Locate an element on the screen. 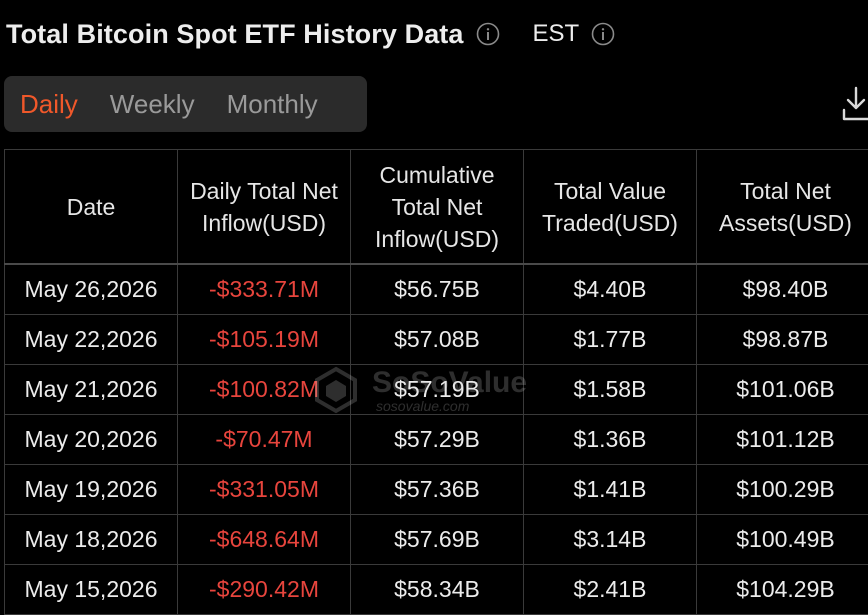  total-value-traded-cell: $1.58B is located at coordinates (610, 390).